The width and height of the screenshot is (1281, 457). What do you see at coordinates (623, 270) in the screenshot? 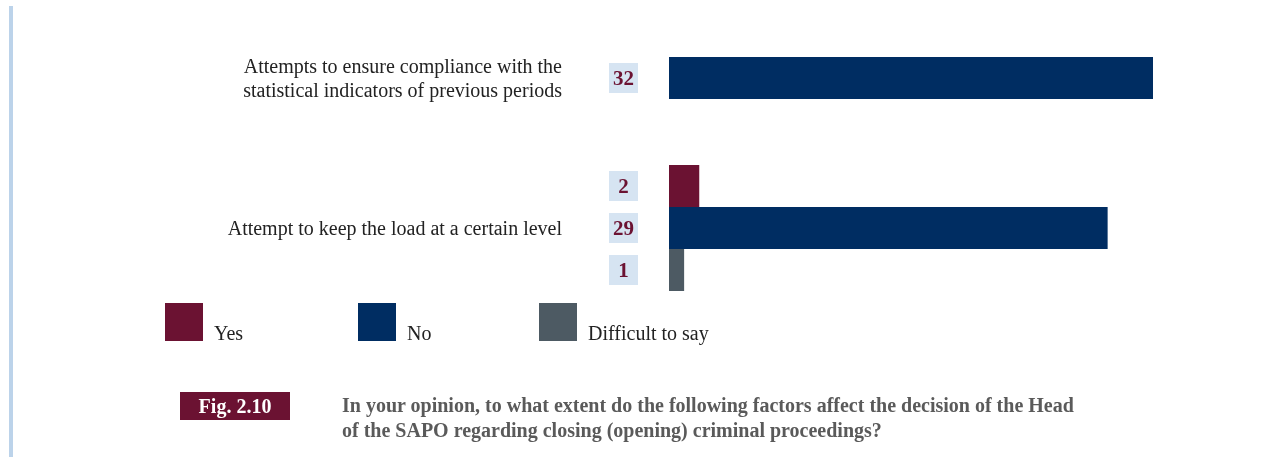
I see `data-label: 1` at bounding box center [623, 270].